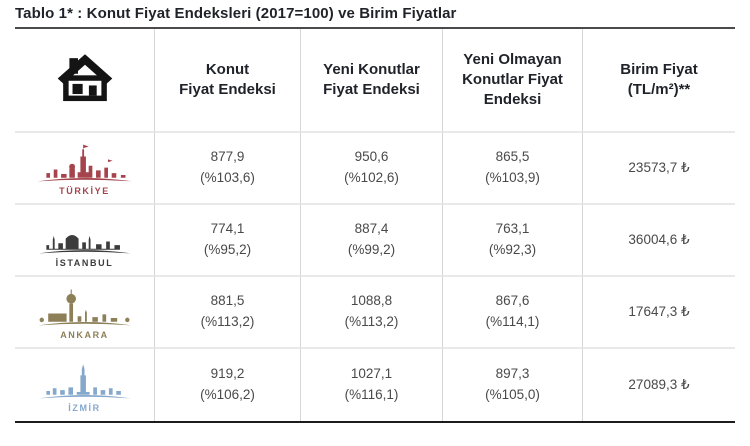 The width and height of the screenshot is (750, 446). Describe the element at coordinates (513, 81) in the screenshot. I see `header-cell-yeni-olmayan: Yeni Olmayan Konutlar Fiyat Endeksi` at that location.